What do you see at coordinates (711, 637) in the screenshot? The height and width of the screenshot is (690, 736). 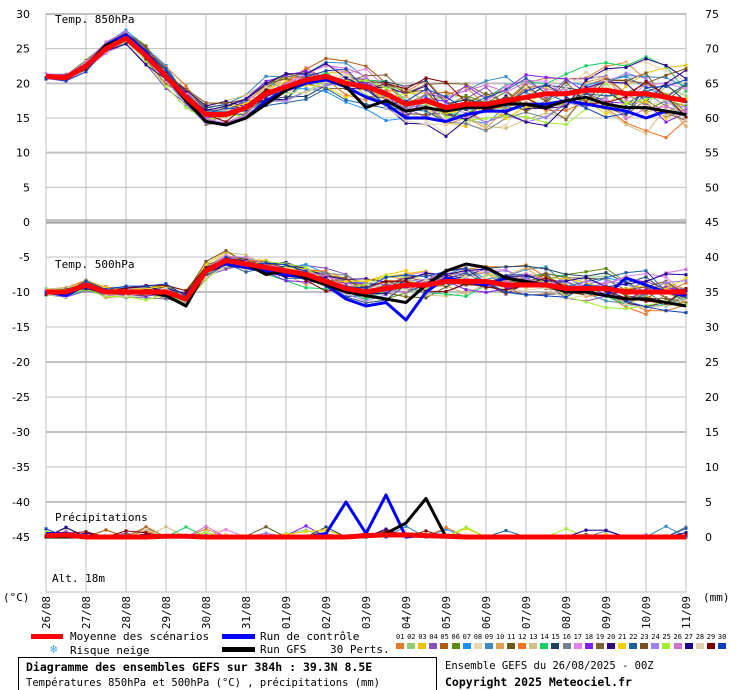 I see `pert-number: 29` at bounding box center [711, 637].